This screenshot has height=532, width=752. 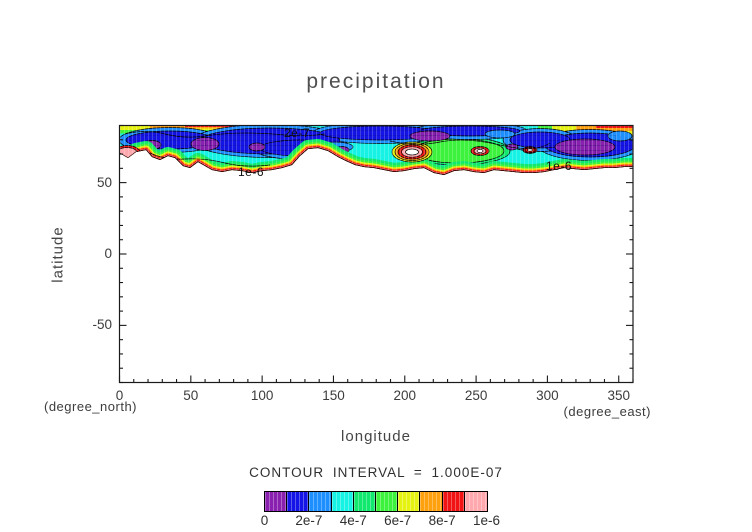 I want to click on colorbar-tick-label: 8e-7, so click(x=442, y=520).